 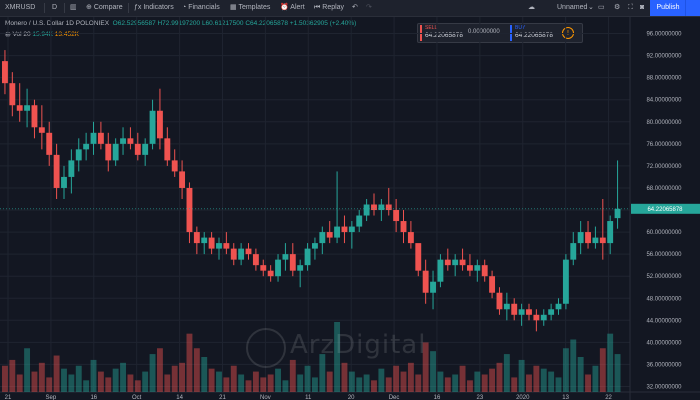 What do you see at coordinates (204, 7) in the screenshot?
I see `financials-label: Financials` at bounding box center [204, 7].